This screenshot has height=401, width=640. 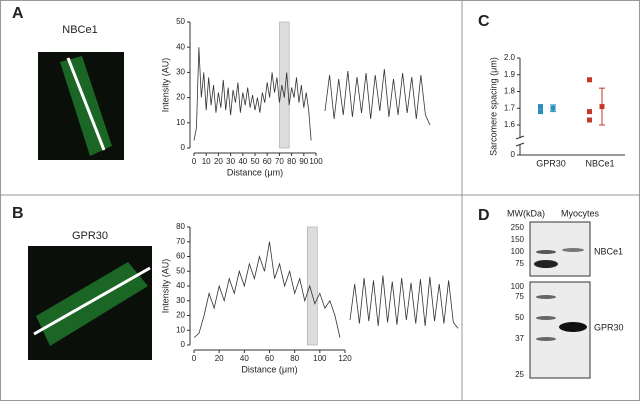 What do you see at coordinates (526, 213) in the screenshot?
I see `mw-title: MW(kDa)` at bounding box center [526, 213].